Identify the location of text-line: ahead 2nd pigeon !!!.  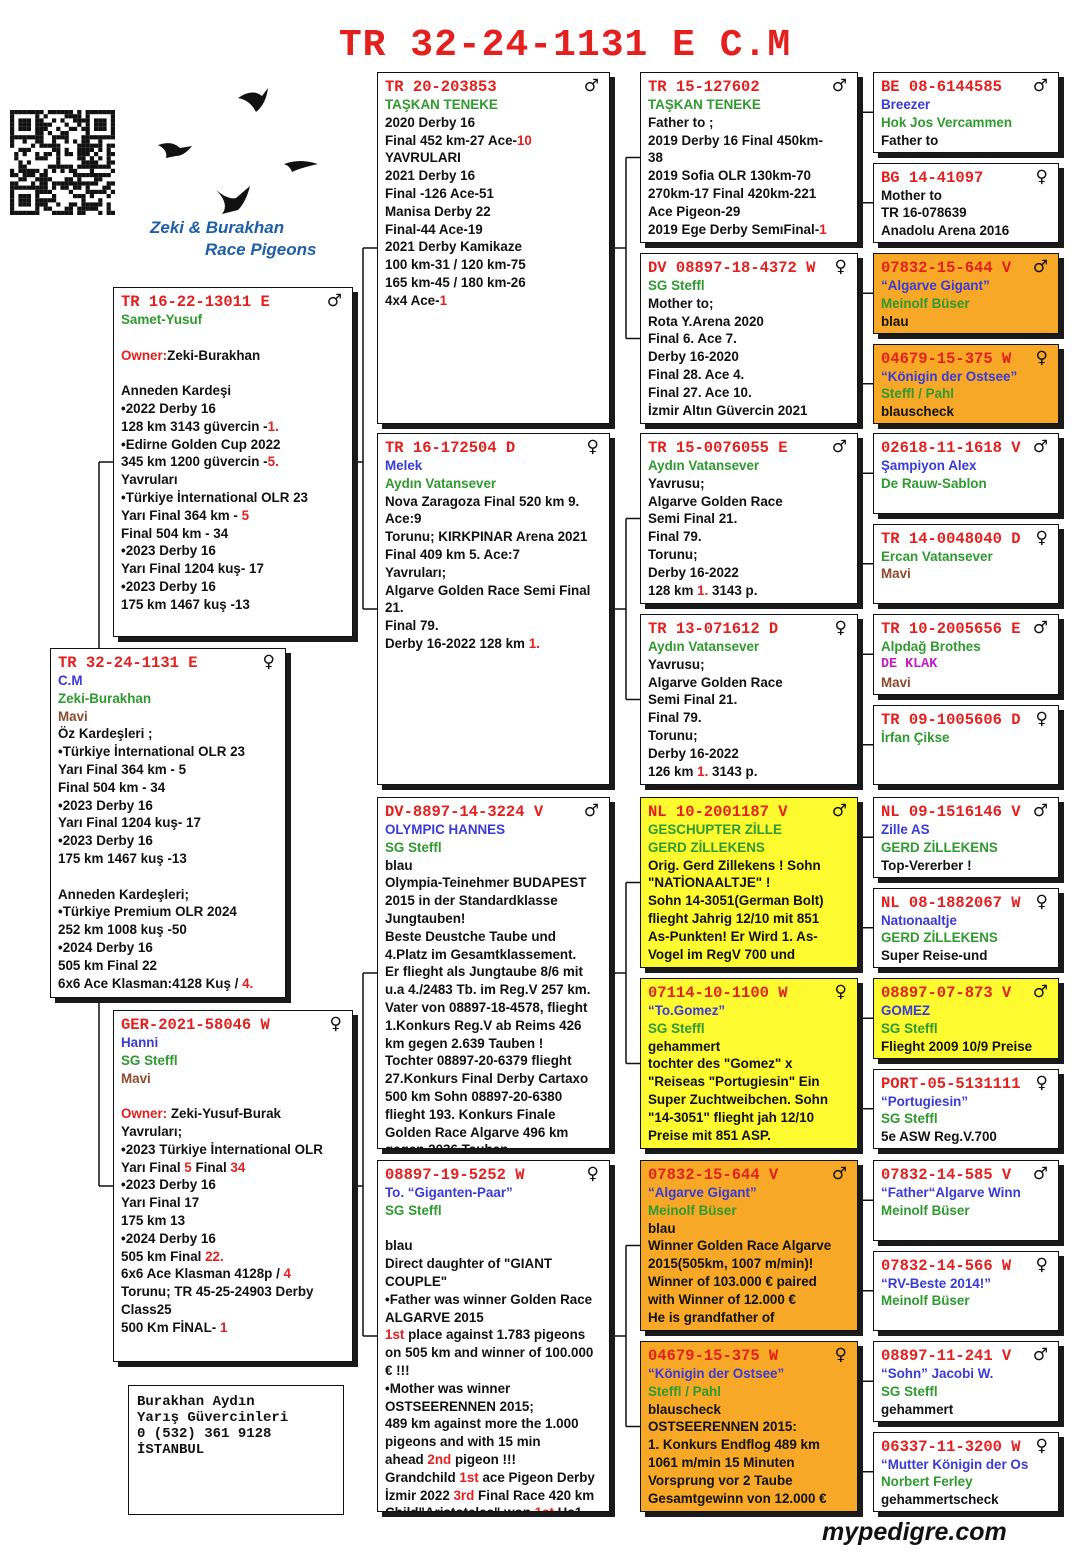
(493, 1460).